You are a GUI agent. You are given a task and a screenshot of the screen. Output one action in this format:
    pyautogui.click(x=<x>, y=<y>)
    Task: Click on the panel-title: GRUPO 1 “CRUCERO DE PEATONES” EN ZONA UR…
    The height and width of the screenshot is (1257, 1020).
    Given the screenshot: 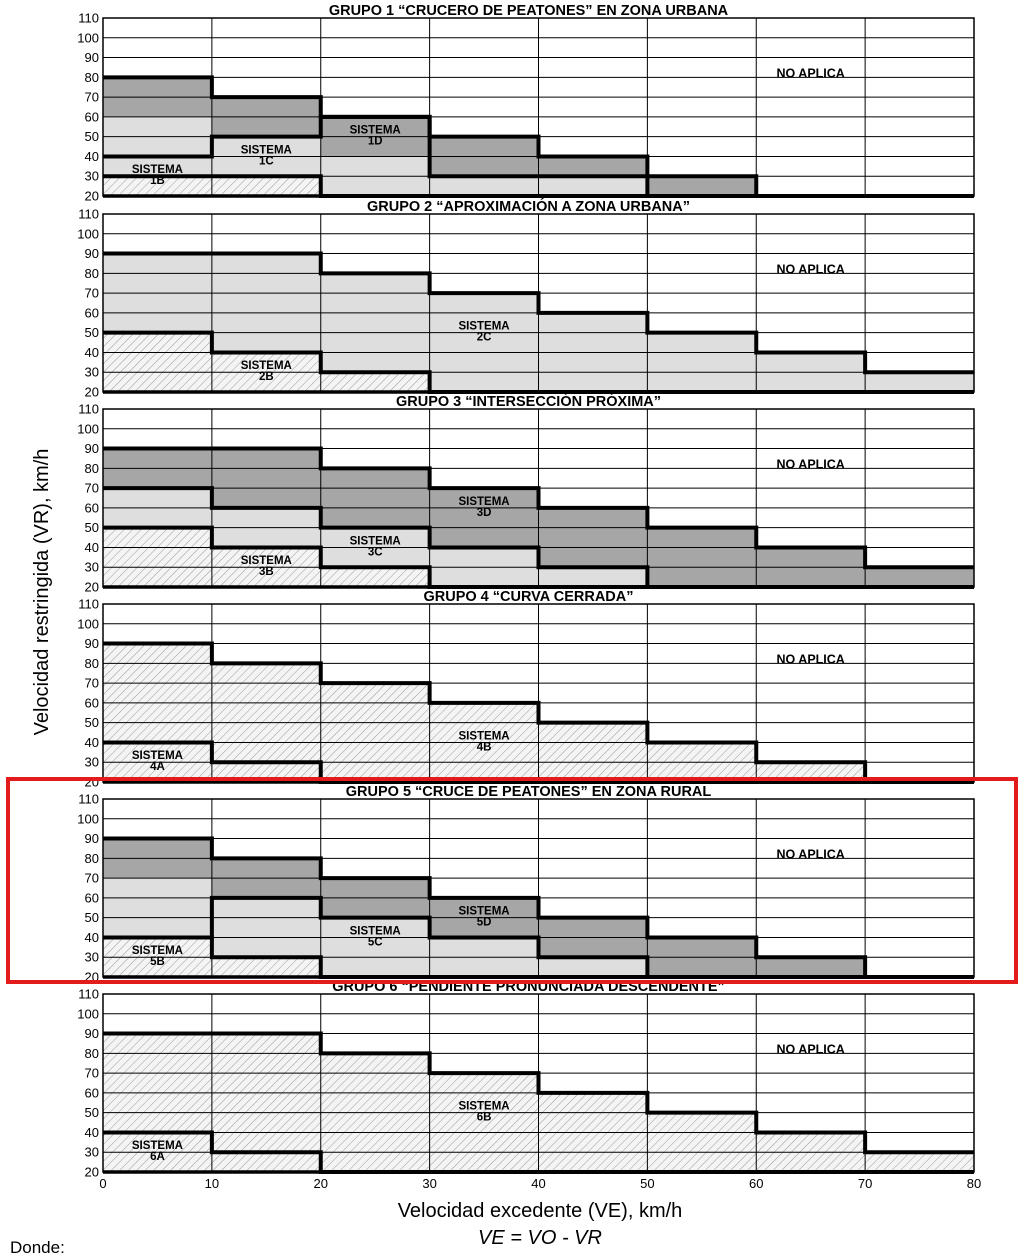 What is the action you would take?
    pyautogui.click(x=529, y=11)
    